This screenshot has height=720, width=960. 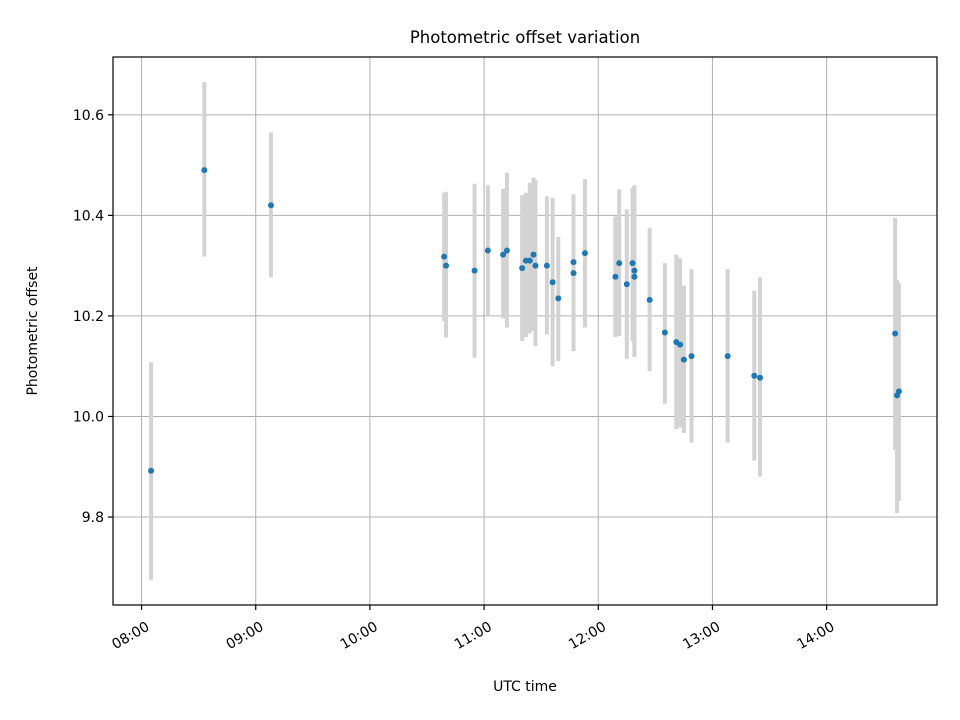 I want to click on y-tick-label-4: 10.6, so click(x=88, y=116).